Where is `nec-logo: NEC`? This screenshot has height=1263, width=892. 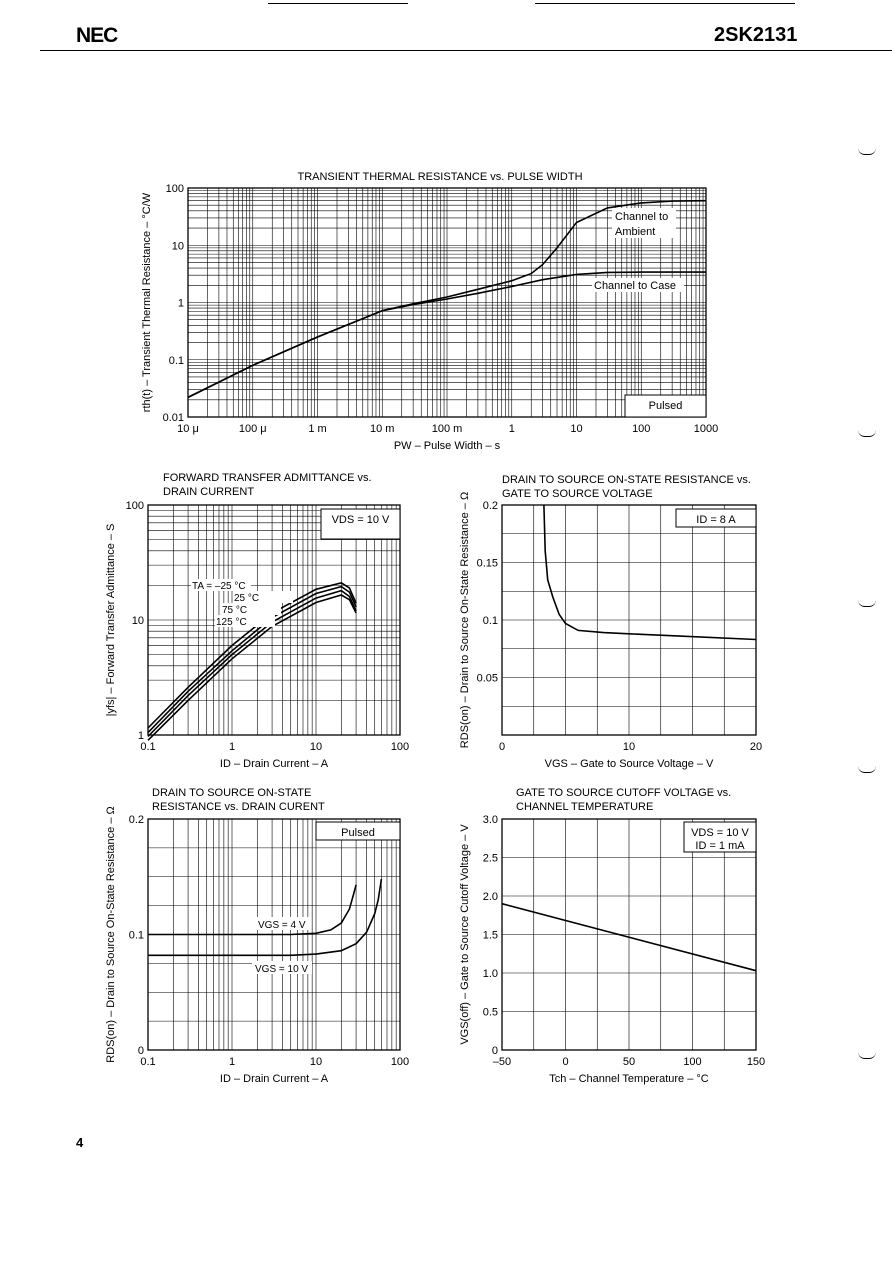
nec-logo: NEC is located at coordinates (97, 35).